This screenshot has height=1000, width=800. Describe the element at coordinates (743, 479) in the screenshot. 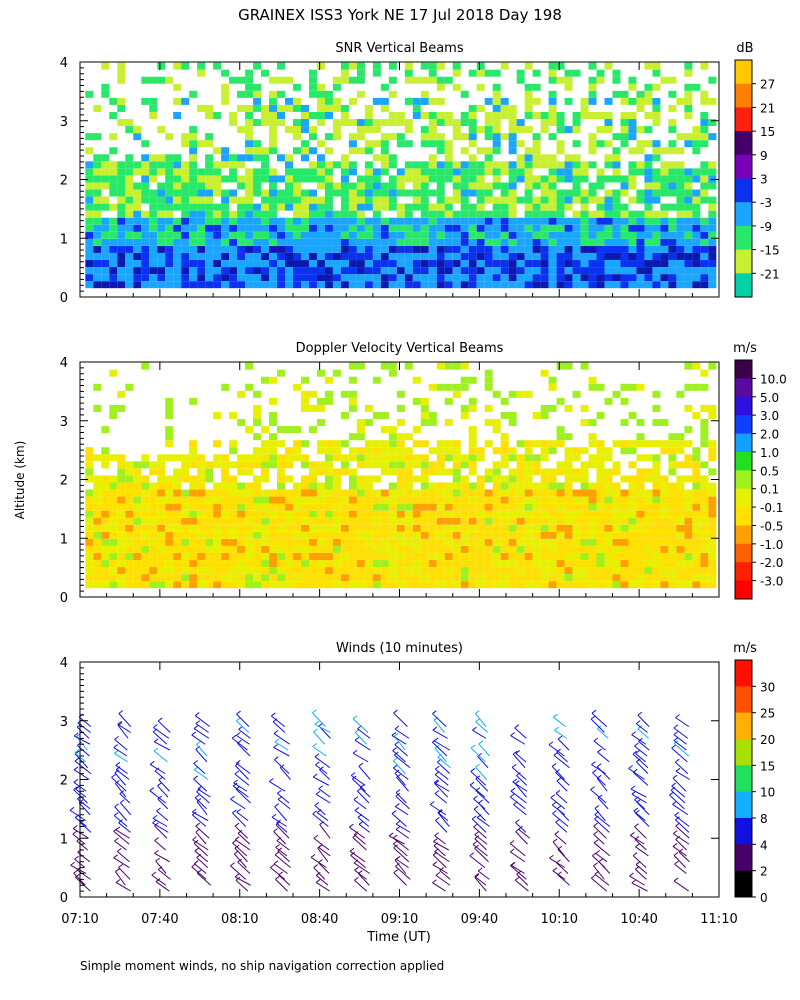

I see `colorbar-frame` at that location.